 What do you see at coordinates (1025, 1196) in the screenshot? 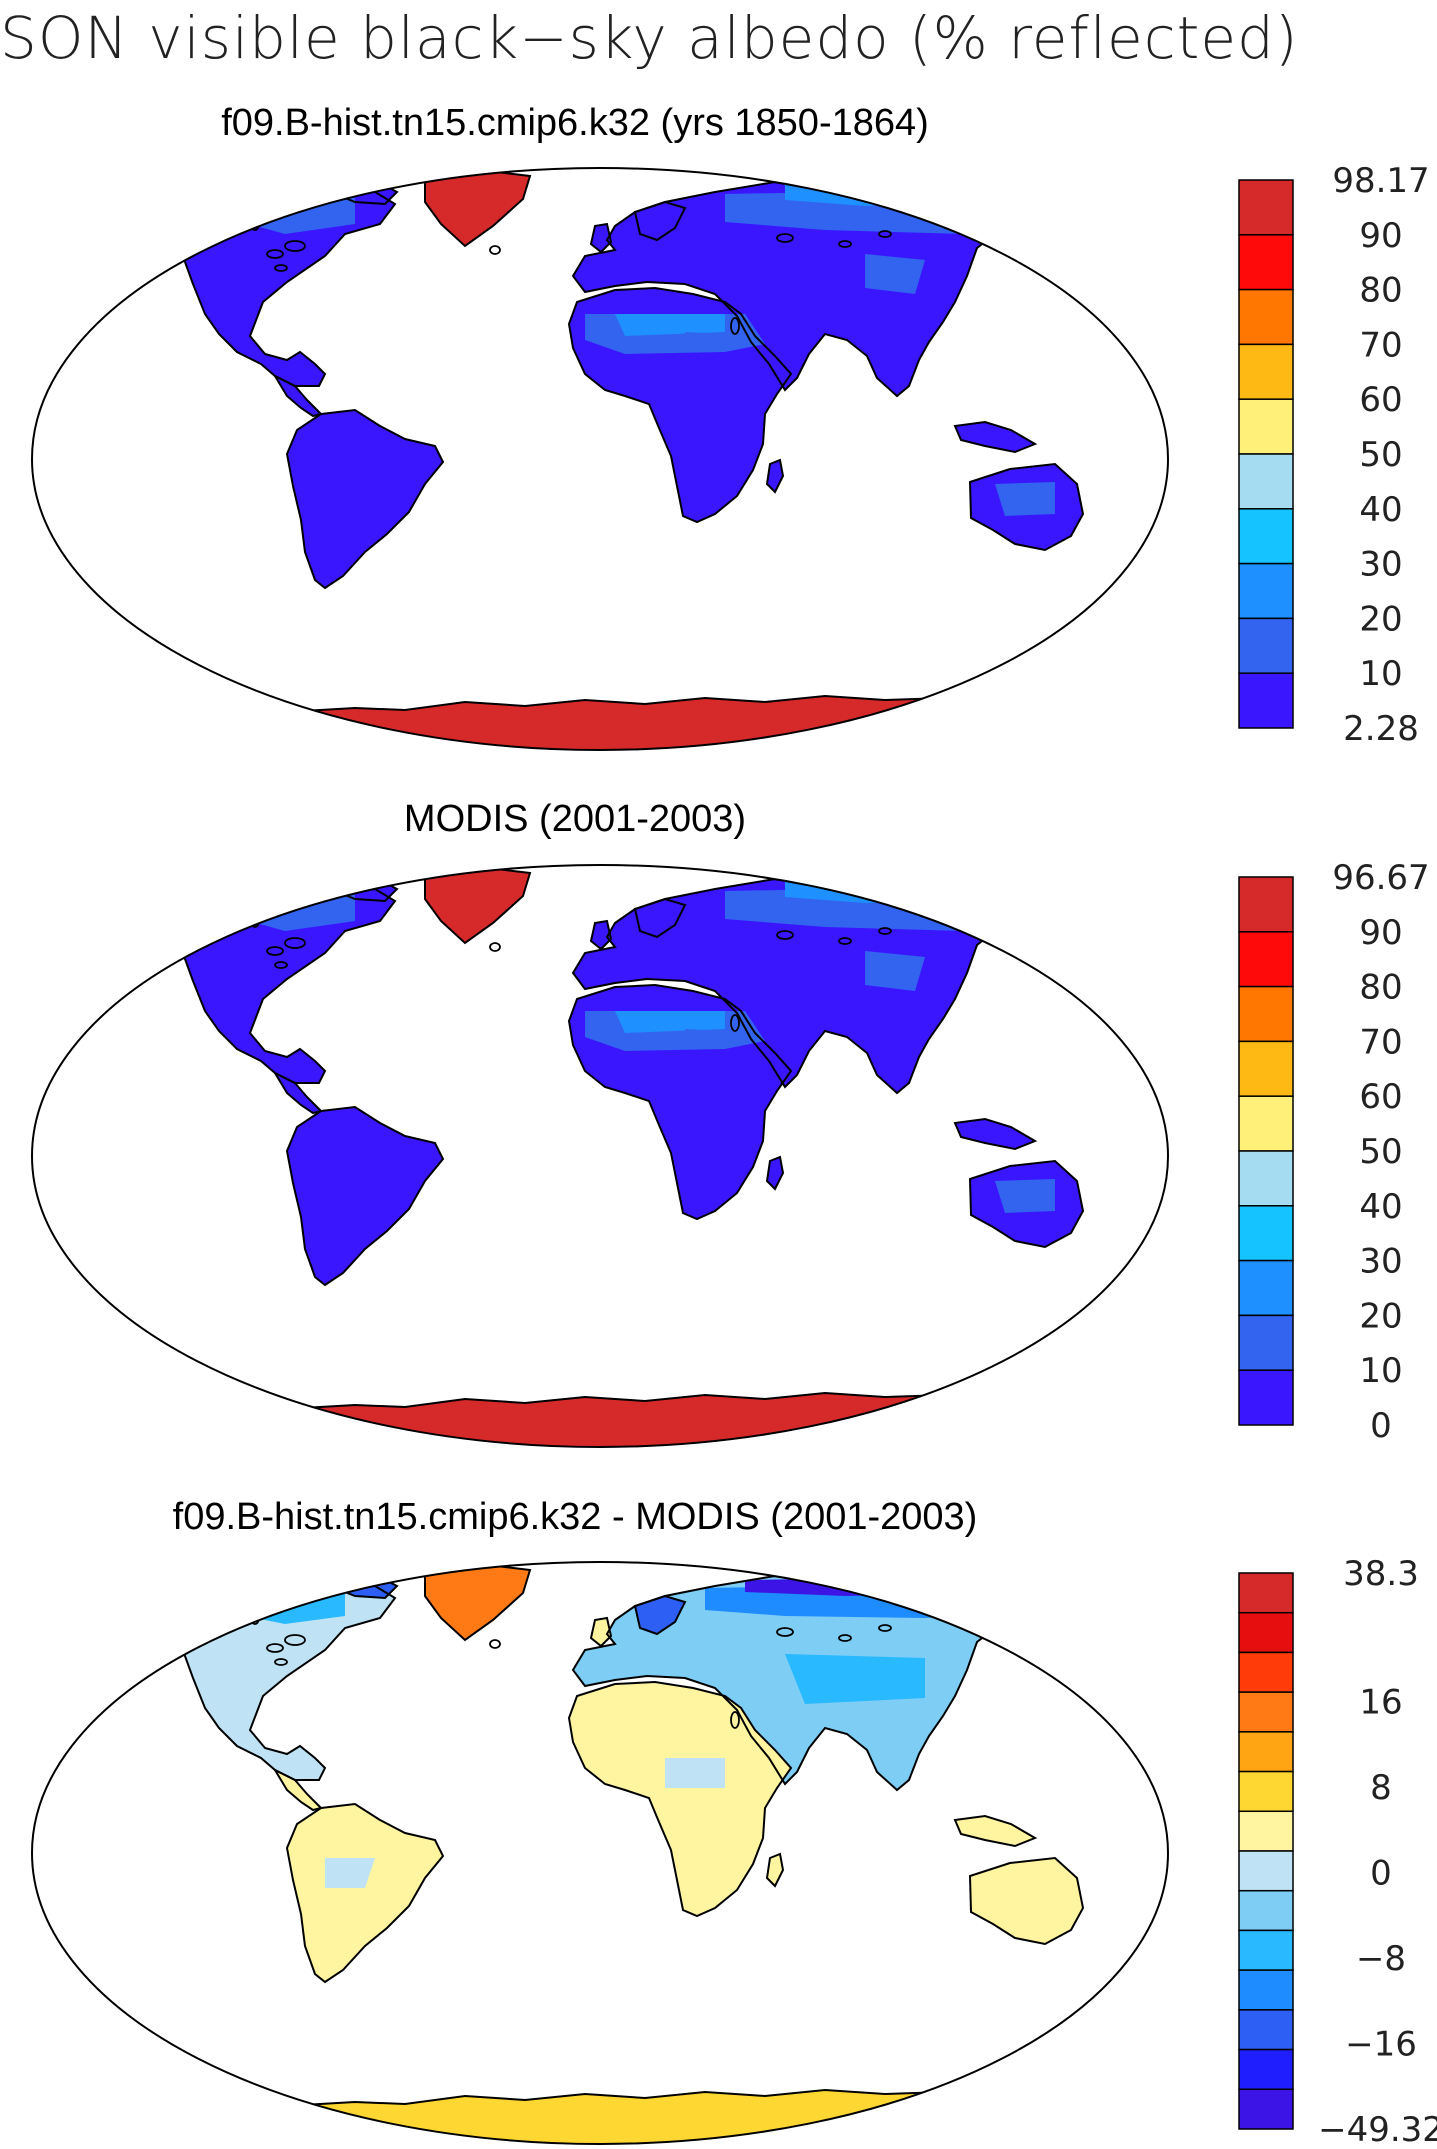
I see `region-australia-interior` at bounding box center [1025, 1196].